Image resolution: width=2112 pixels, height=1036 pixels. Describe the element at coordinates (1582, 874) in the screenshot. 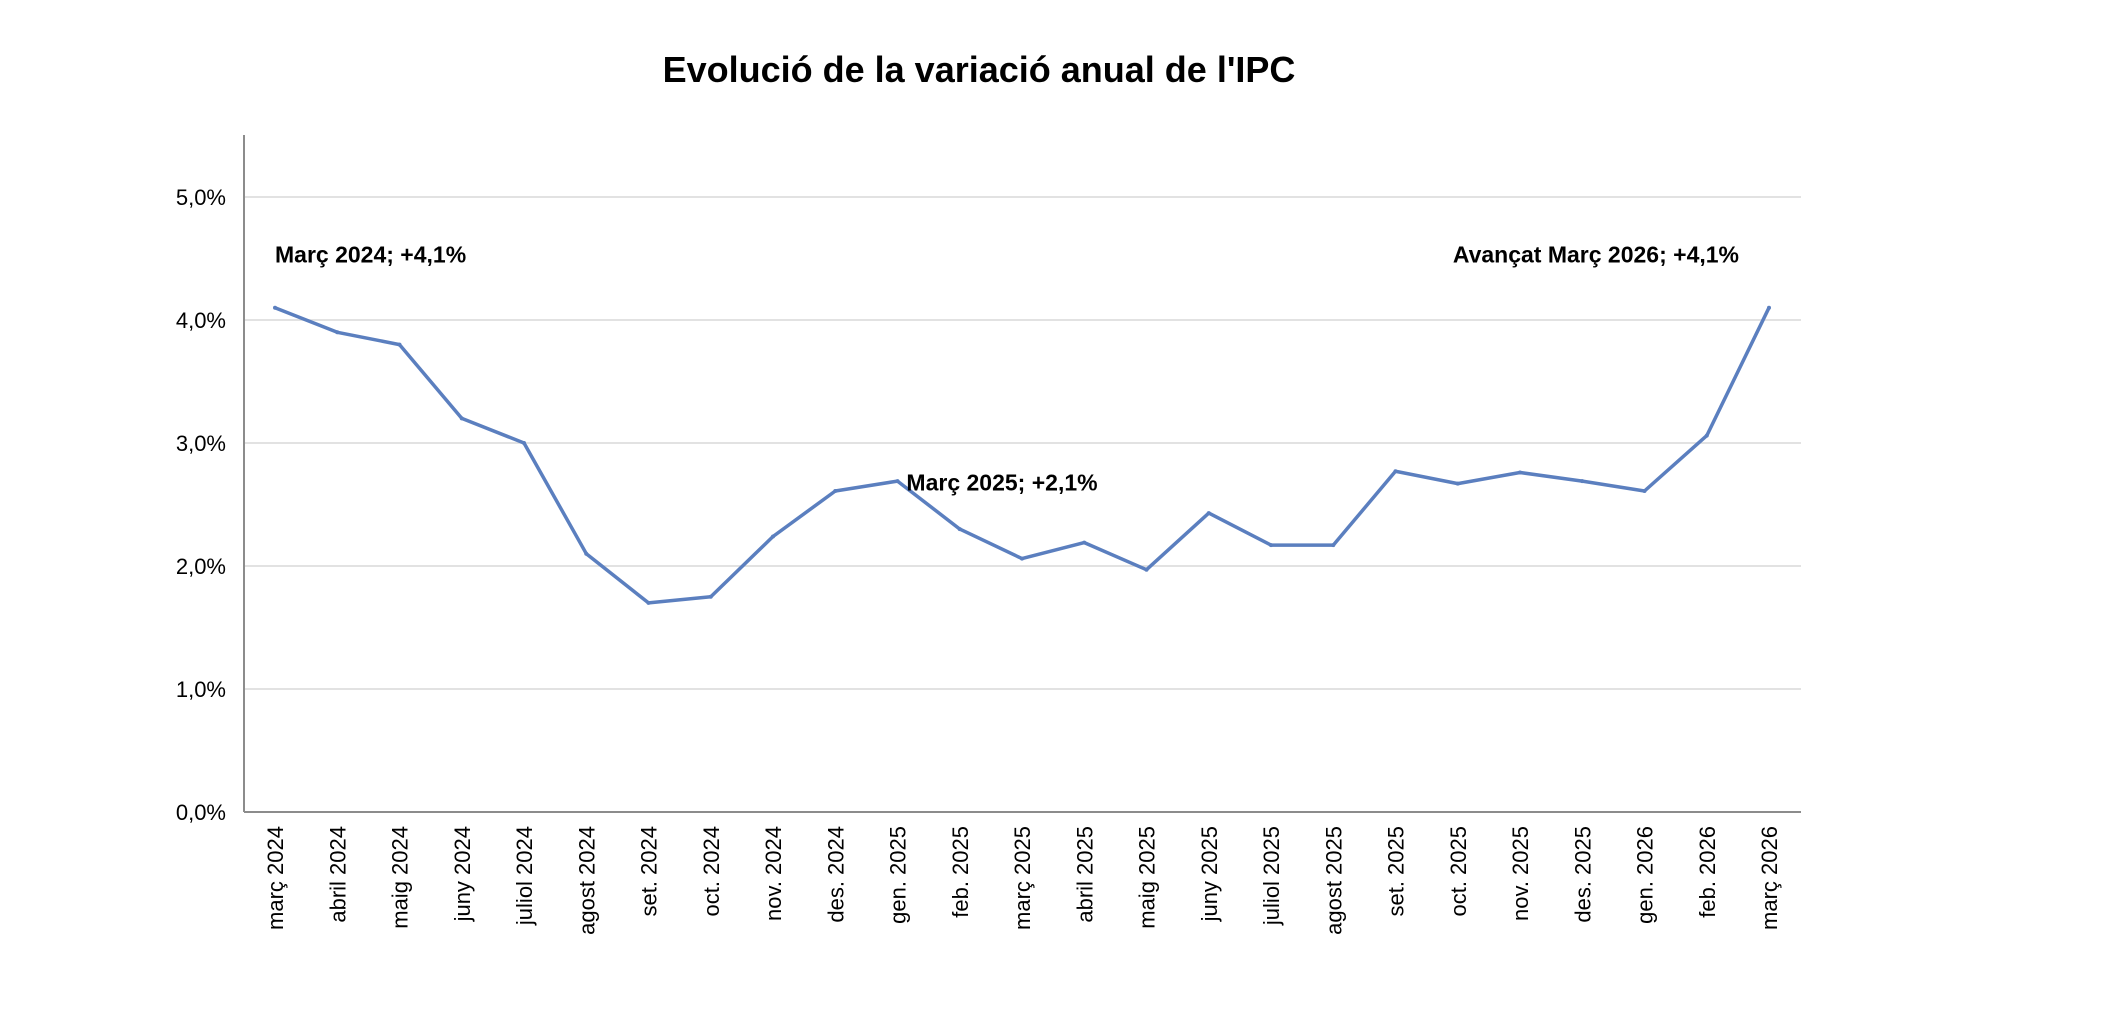

I see `x-tick-label: des. 2025` at that location.